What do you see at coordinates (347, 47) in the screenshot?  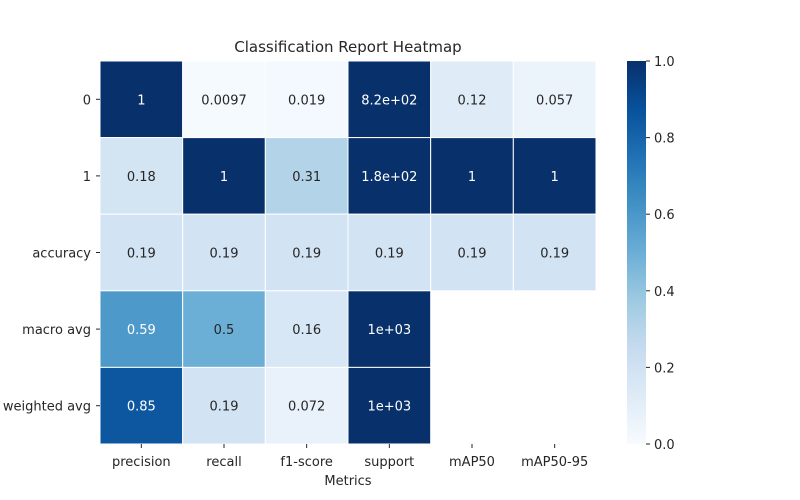 I see `chart-title: Classification Report Heatmap` at bounding box center [347, 47].